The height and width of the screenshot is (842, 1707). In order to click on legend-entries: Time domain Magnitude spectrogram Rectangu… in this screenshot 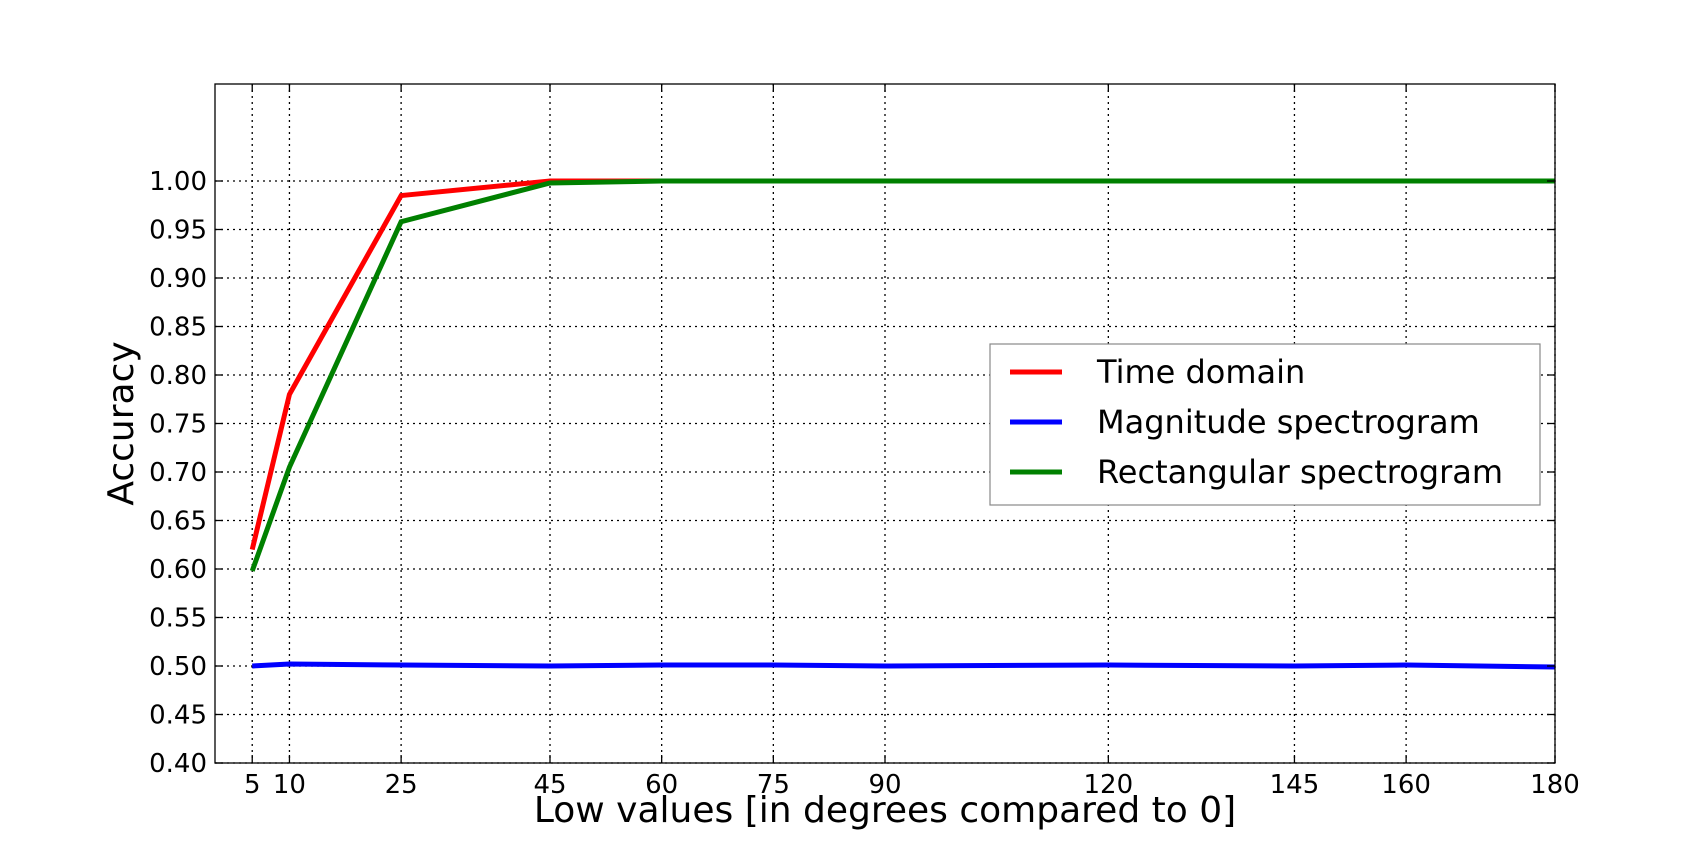, I will do `click(1256, 422)`.